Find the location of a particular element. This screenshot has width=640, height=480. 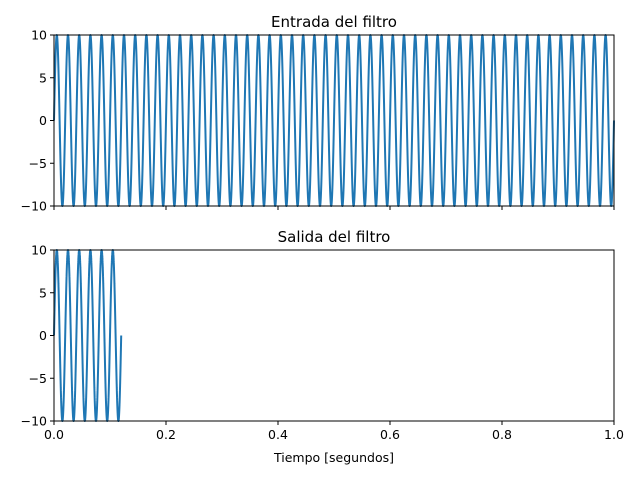

input-y-tick-label: 5 is located at coordinates (43, 77).